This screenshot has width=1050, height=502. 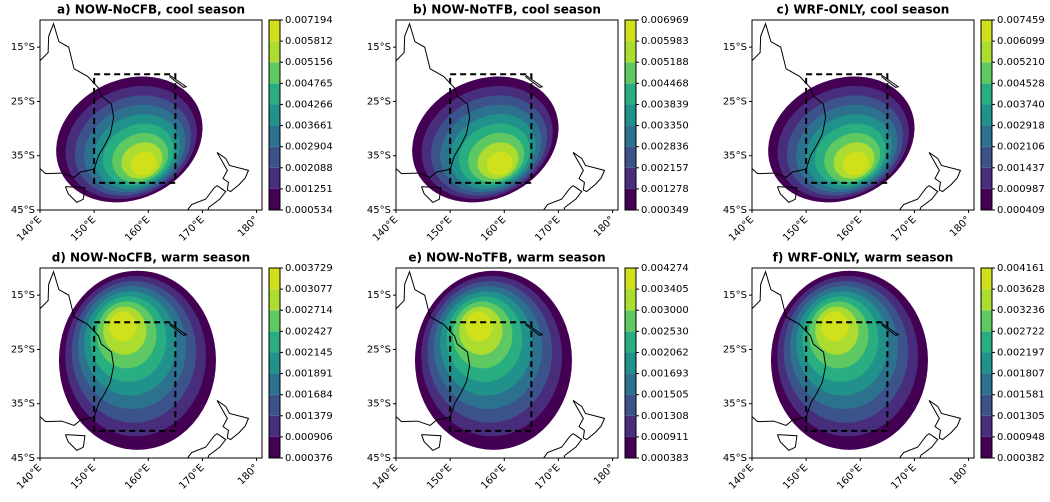 What do you see at coordinates (665, 416) in the screenshot?
I see `colorbar-tick-label: 0.001308` at bounding box center [665, 416].